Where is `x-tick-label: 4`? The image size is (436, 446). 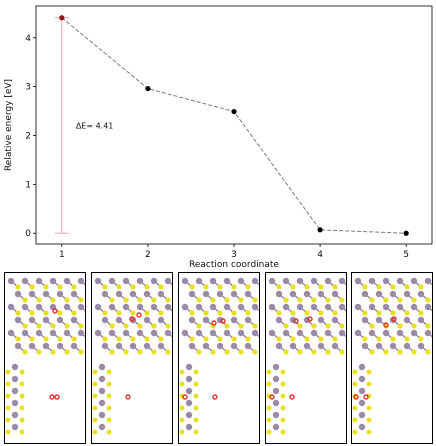
x-tick-label: 4 is located at coordinates (320, 255).